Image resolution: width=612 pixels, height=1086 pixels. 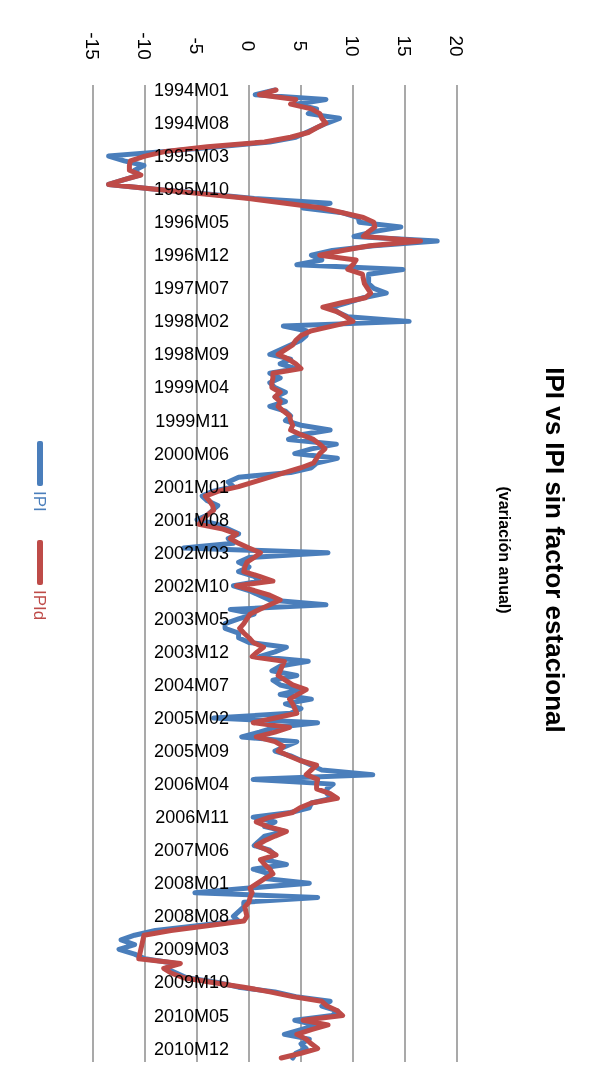 What do you see at coordinates (192, 420) in the screenshot?
I see `y-tick-label: 1999M11` at bounding box center [192, 420].